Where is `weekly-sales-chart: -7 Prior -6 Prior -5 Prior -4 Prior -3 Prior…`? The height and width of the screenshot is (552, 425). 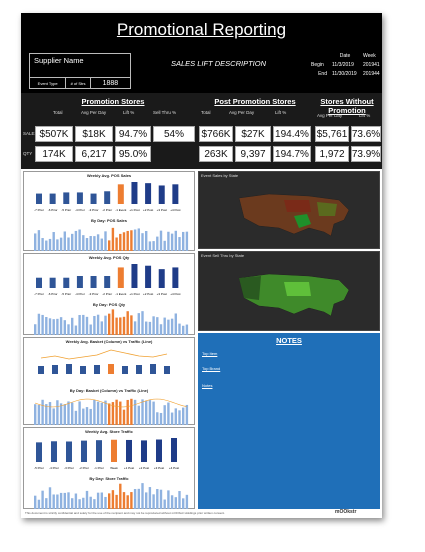
weekly-sales-chart: -7 Prior -6 Prior -5 Prior -4 Prior -3 Prior… is located at coordinates (107, 197).